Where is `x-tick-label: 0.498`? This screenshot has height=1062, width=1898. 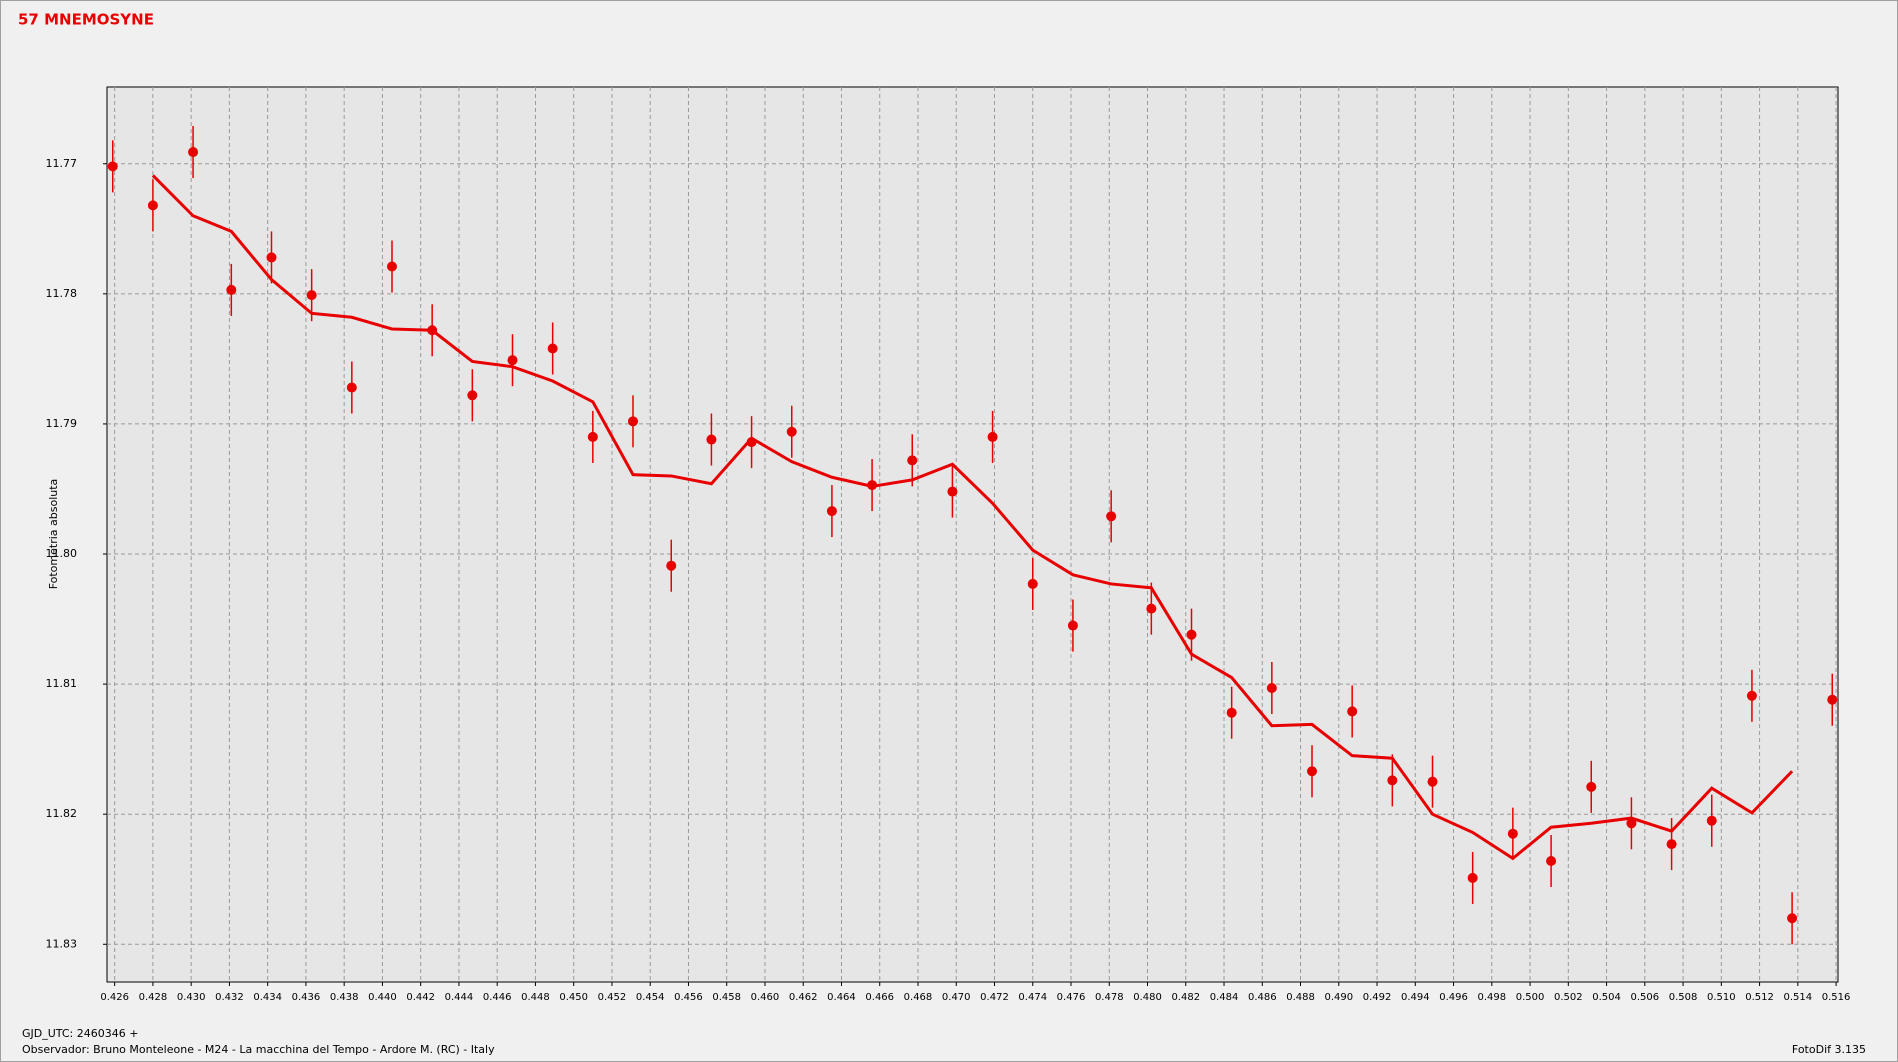
x-tick-label: 0.498 is located at coordinates (1491, 997).